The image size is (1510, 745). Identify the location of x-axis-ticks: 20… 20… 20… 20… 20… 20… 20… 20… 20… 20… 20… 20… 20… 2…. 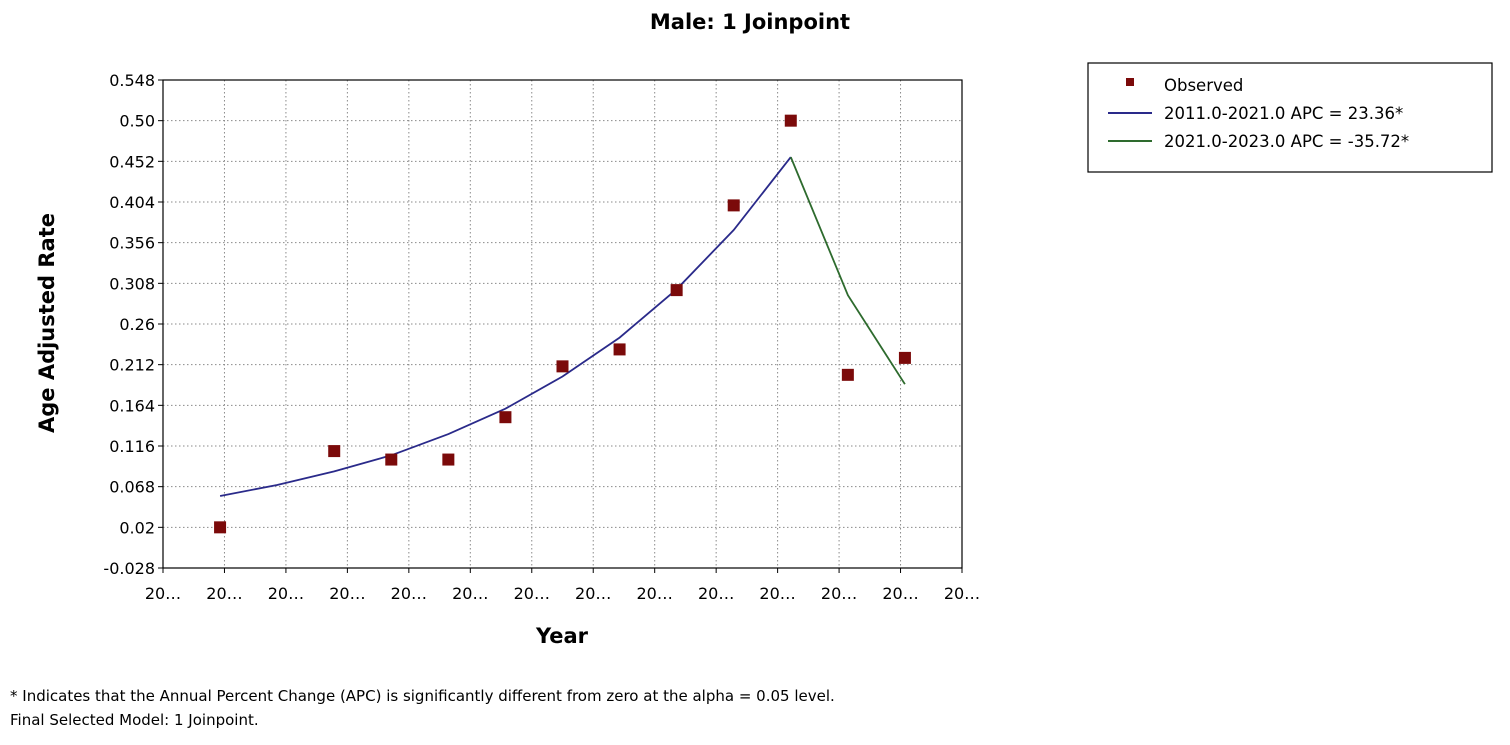
(562, 585).